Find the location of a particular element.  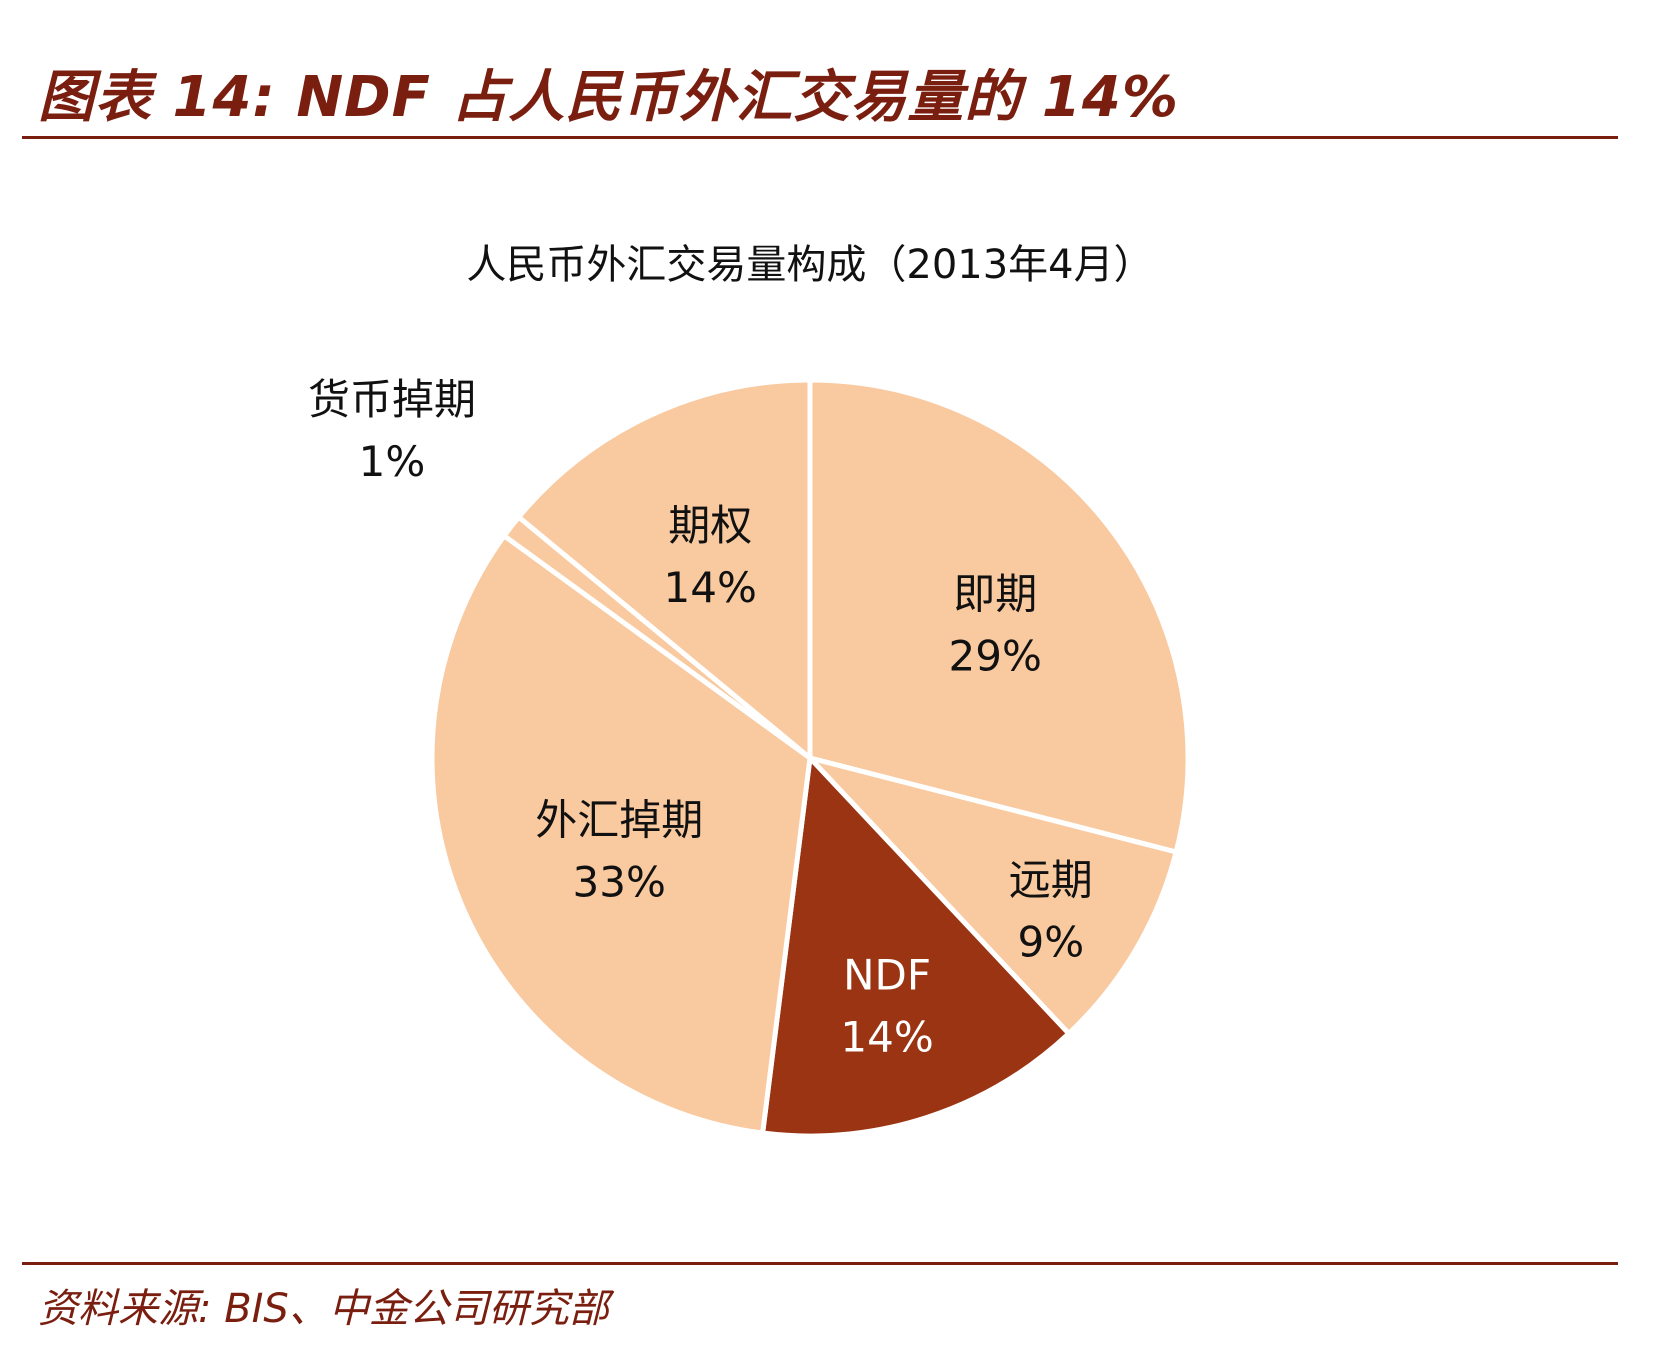

pie-slice-value-3: 14% is located at coordinates (886, 1036).